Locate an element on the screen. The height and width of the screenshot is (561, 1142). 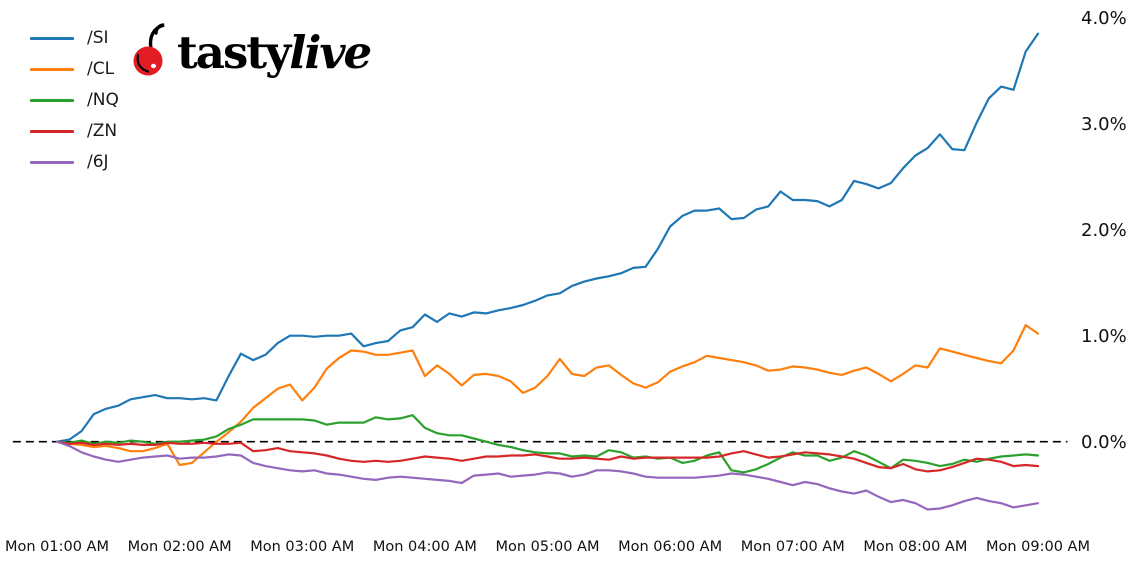
tastylive-logo: tastylive is located at coordinates (251, 49).